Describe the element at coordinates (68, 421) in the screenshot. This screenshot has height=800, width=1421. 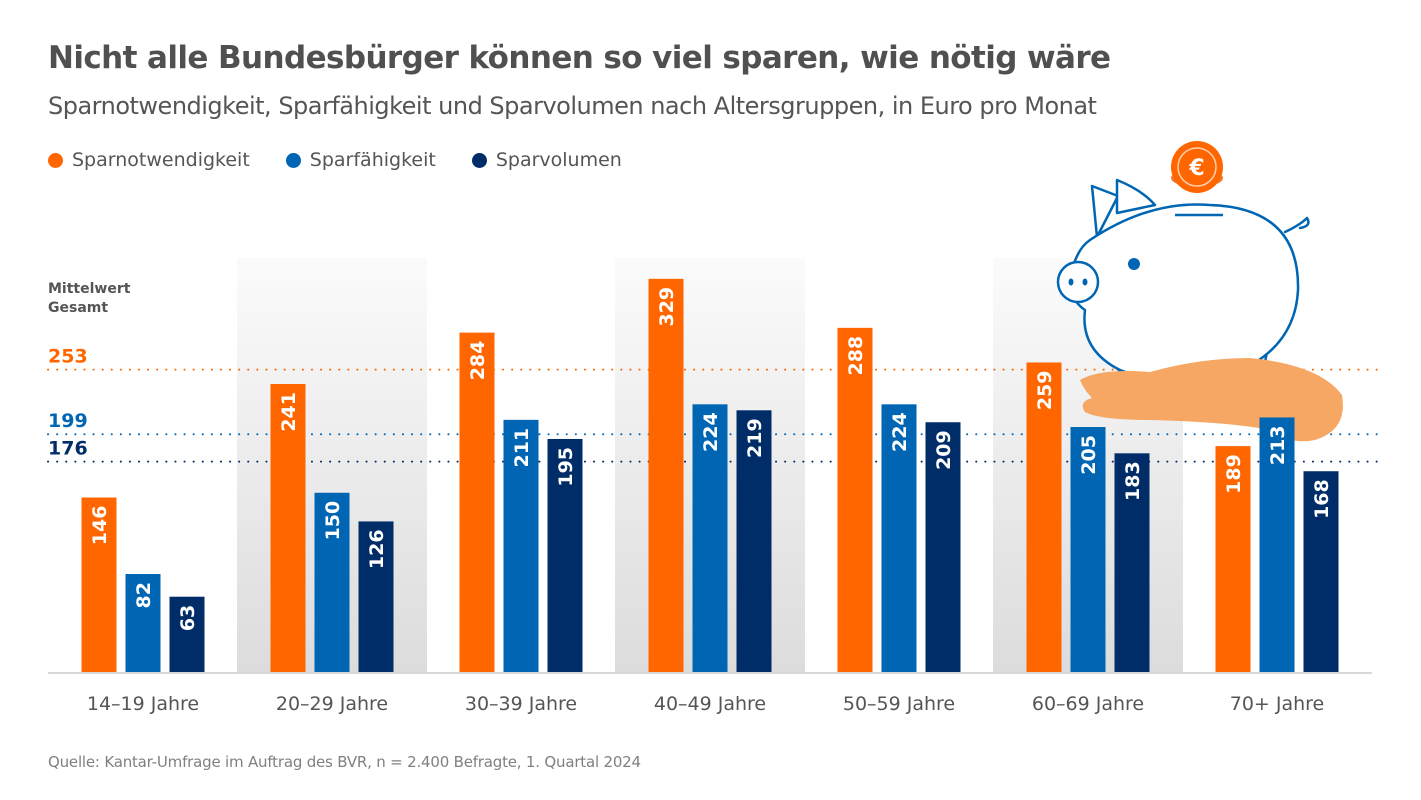
I see `mean-value-label: 199` at that location.